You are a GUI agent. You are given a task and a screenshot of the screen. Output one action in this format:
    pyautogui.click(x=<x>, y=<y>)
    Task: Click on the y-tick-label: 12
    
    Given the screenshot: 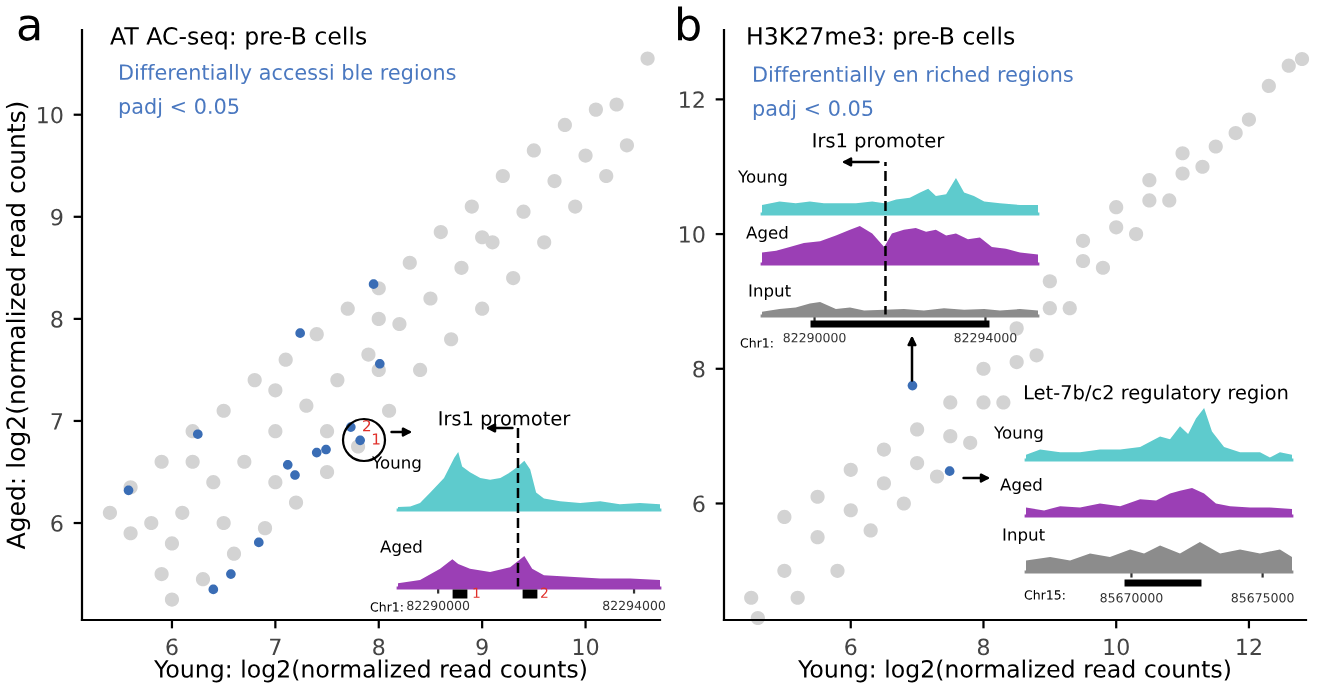 What is the action you would take?
    pyautogui.click(x=692, y=99)
    